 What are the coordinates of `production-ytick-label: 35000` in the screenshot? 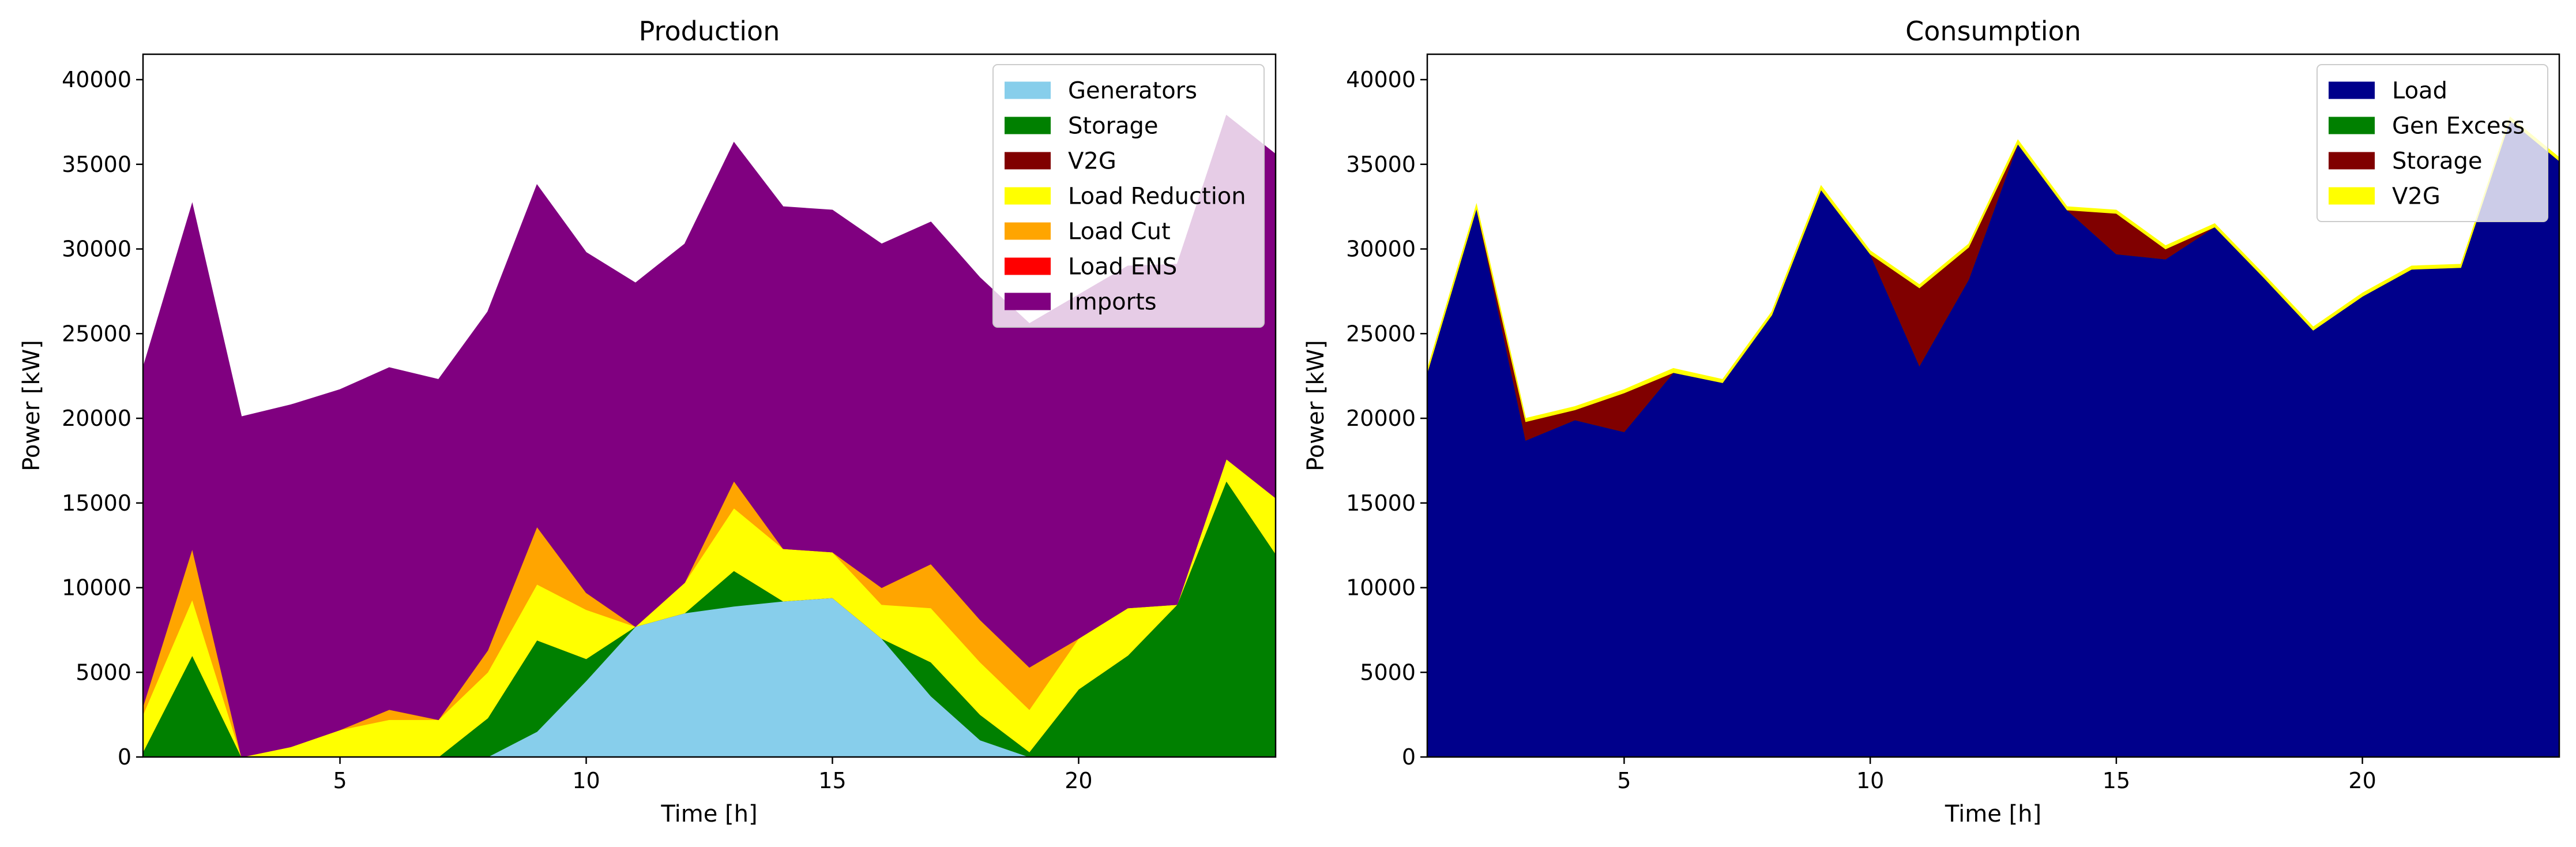 It's located at (96, 165).